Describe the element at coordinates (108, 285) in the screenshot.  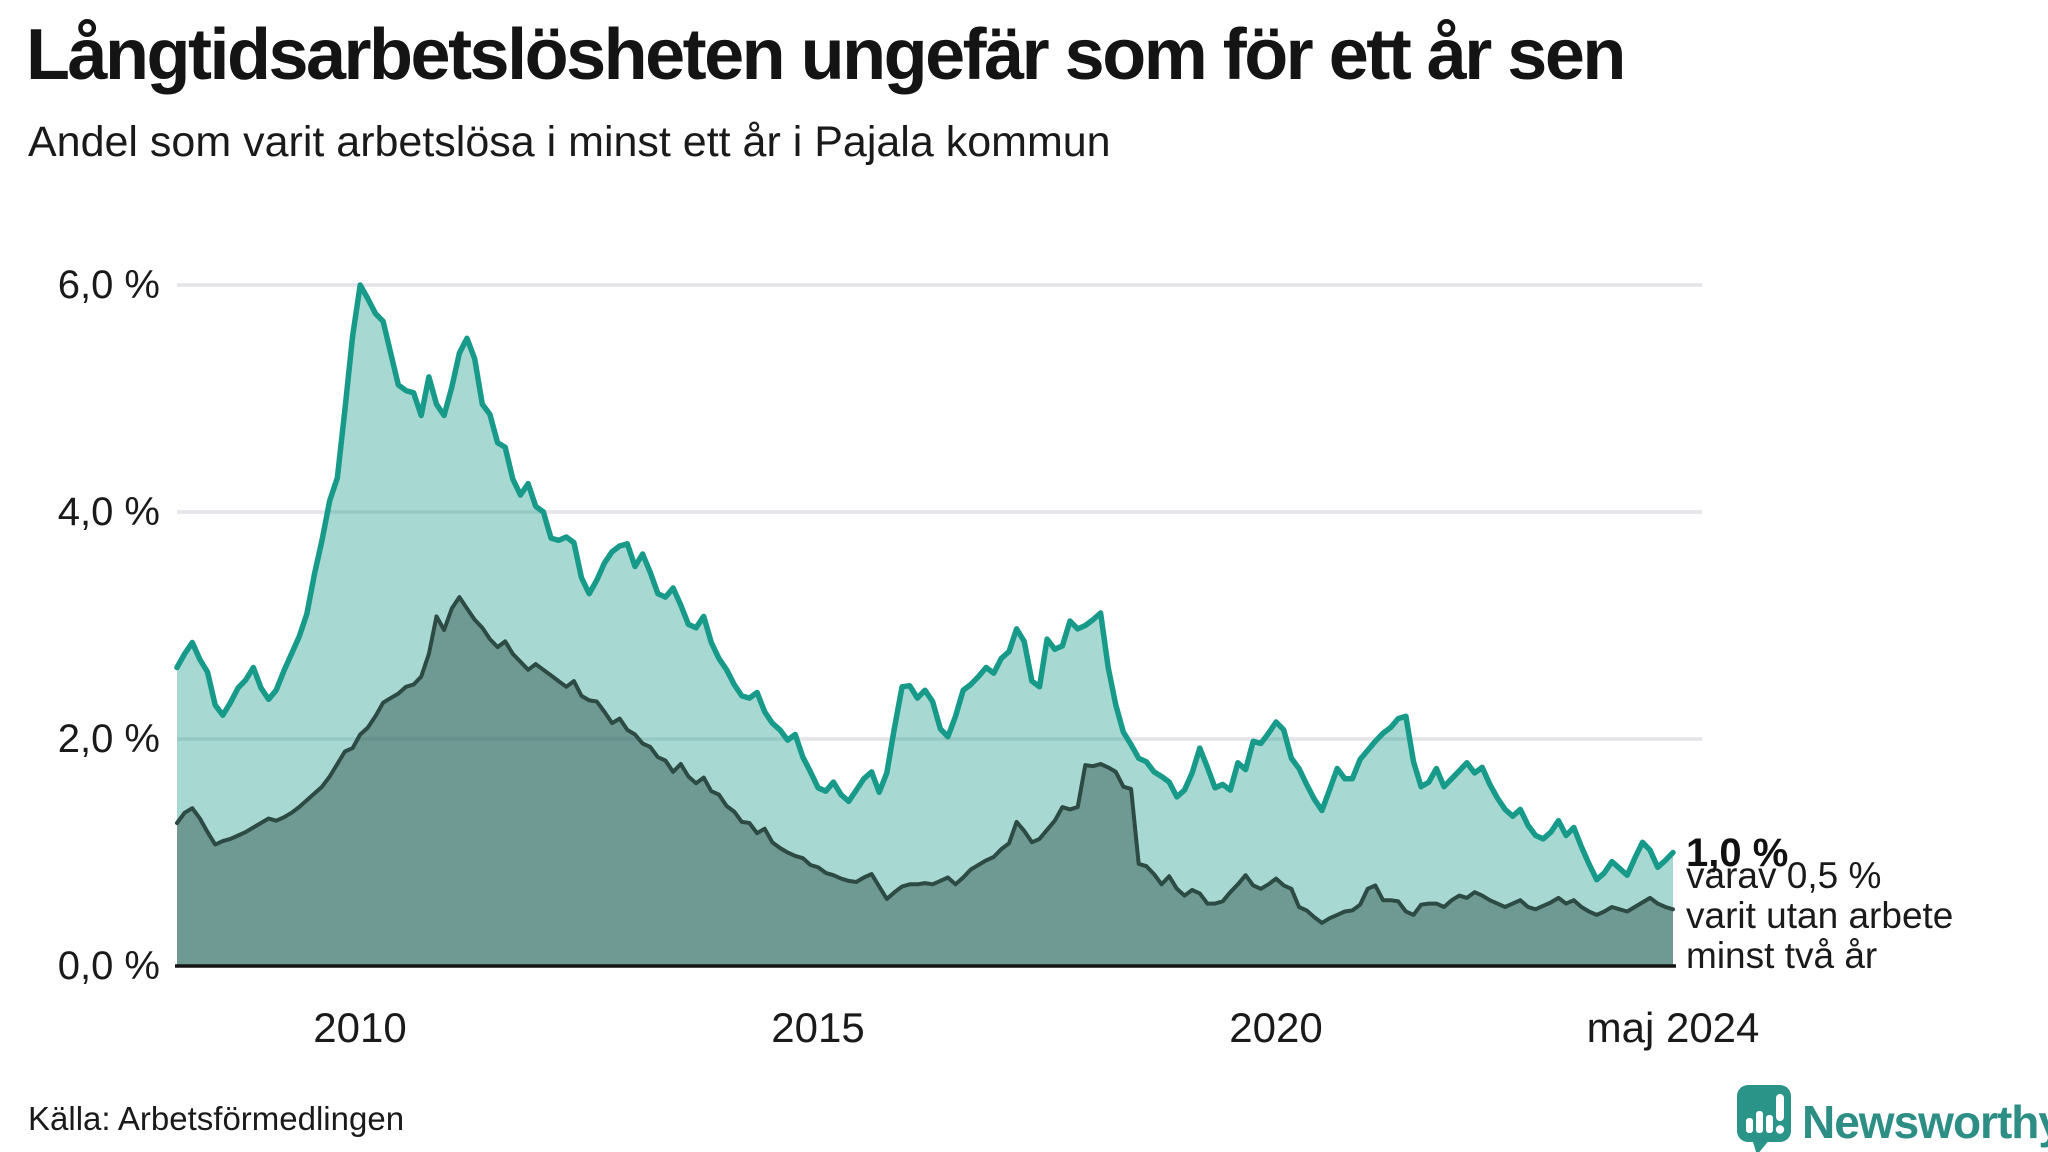
I see `y-tick-label: 6,0 %` at that location.